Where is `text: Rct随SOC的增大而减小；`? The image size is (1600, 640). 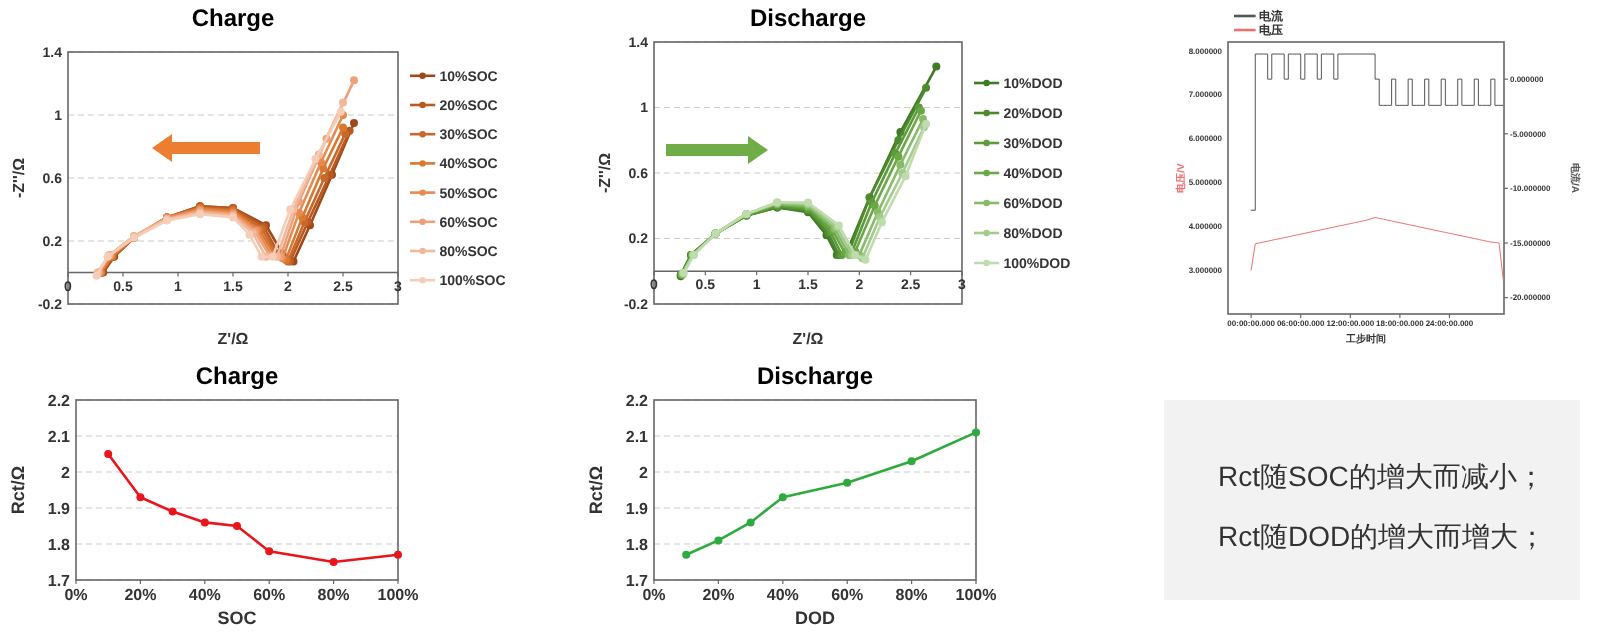
text: Rct随SOC的增大而减小； is located at coordinates (1381, 476).